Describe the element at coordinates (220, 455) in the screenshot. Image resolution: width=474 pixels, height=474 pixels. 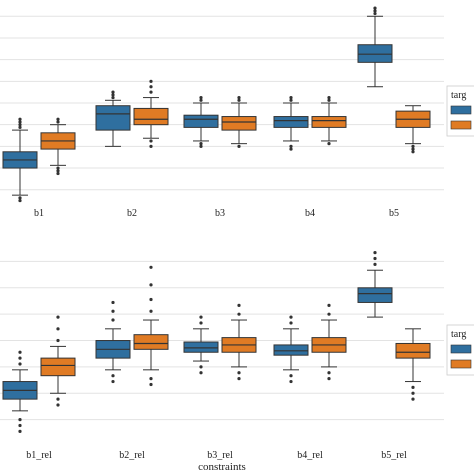
I see `category-label-b3_rel: b3_rel` at that location.